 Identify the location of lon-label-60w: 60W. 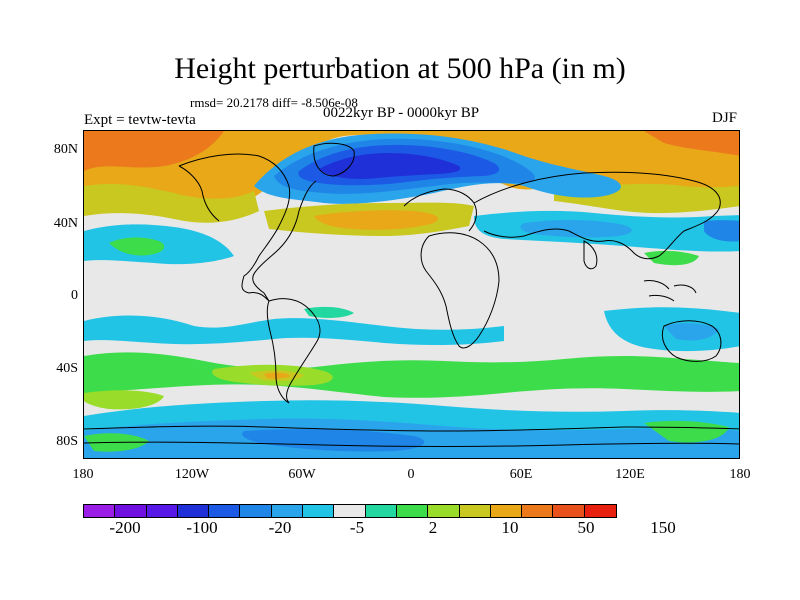
(302, 474).